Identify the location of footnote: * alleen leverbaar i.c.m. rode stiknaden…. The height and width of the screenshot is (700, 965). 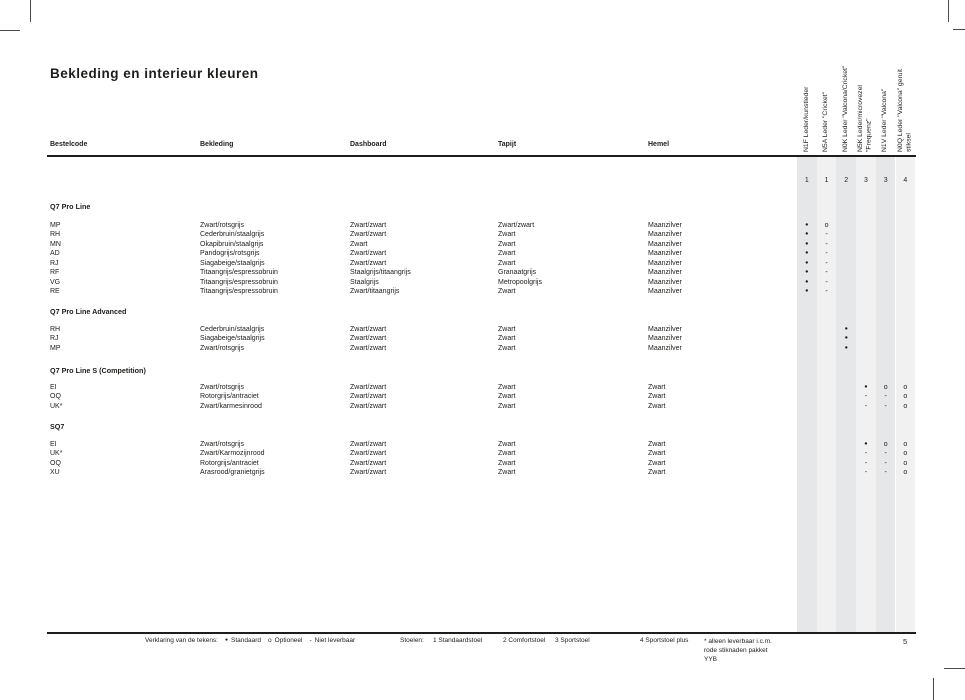
(738, 650).